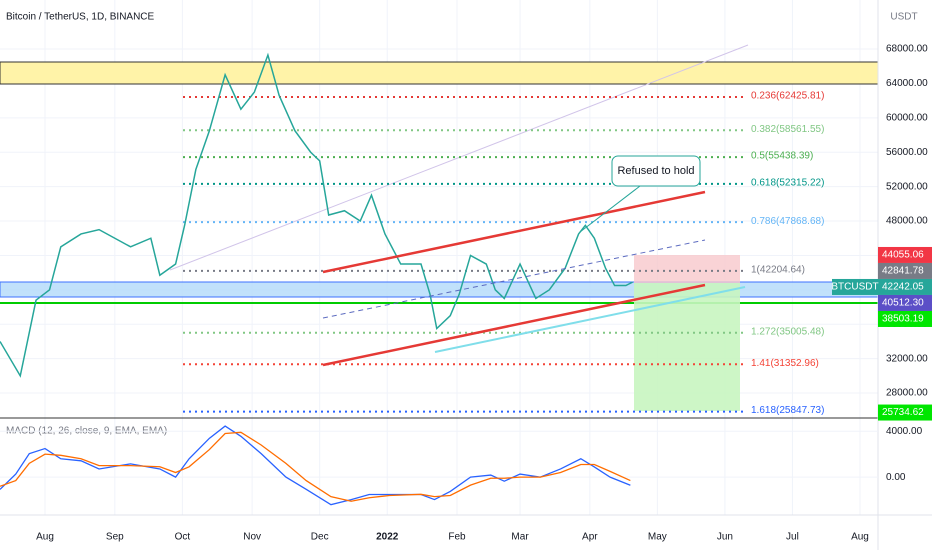  What do you see at coordinates (115, 537) in the screenshot?
I see `x-tick-label: Sep` at bounding box center [115, 537].